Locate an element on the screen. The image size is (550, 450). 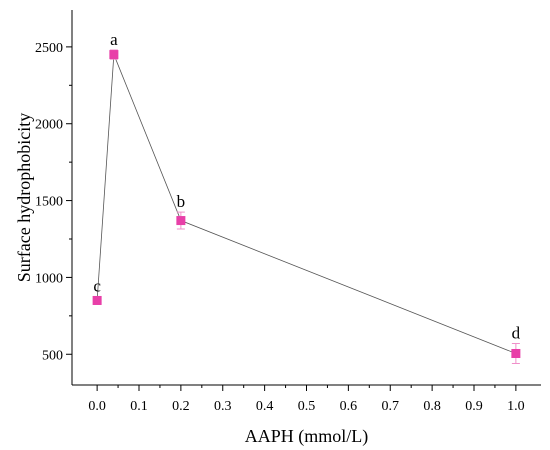
y-ticks: 500 1000 1500 2000 2500 is located at coordinates (53, 202).